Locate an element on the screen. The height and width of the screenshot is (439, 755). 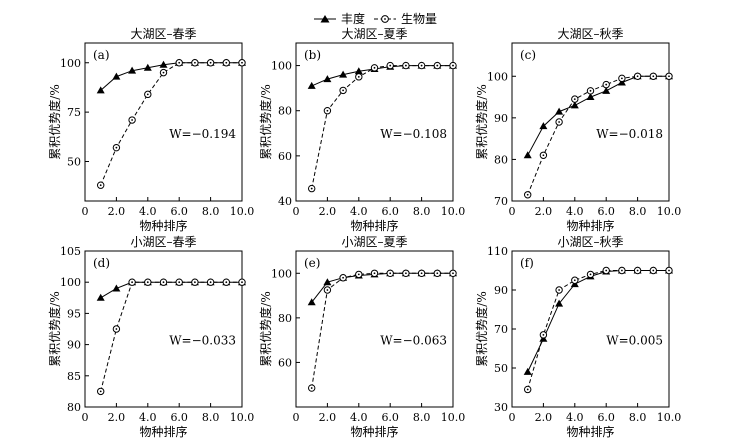
x-tick-label: 2.0 is located at coordinates (328, 211).